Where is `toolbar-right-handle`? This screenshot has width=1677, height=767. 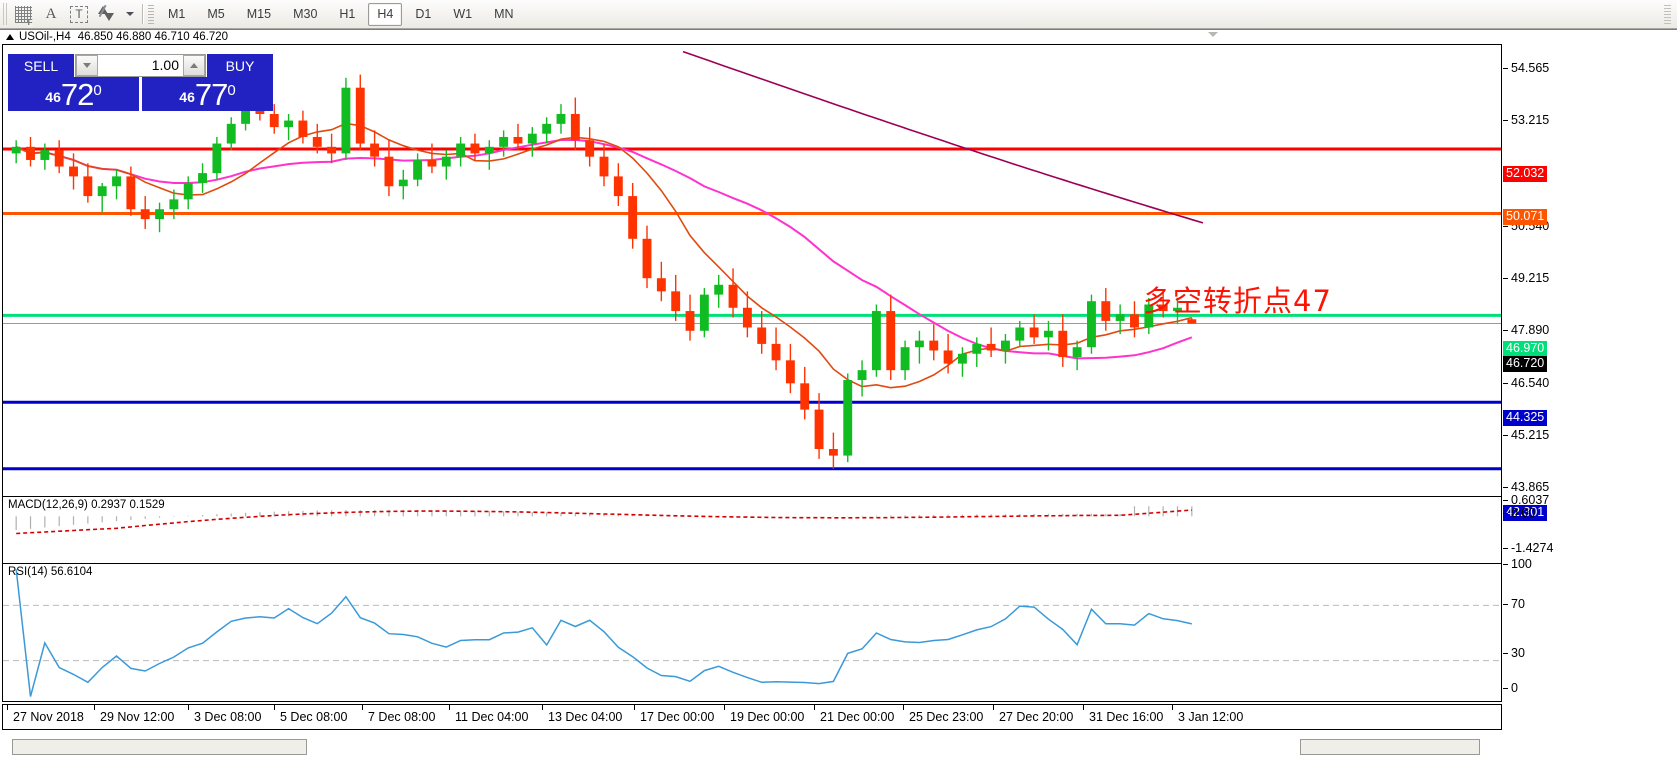
toolbar-right-handle is located at coordinates (1667, 14).